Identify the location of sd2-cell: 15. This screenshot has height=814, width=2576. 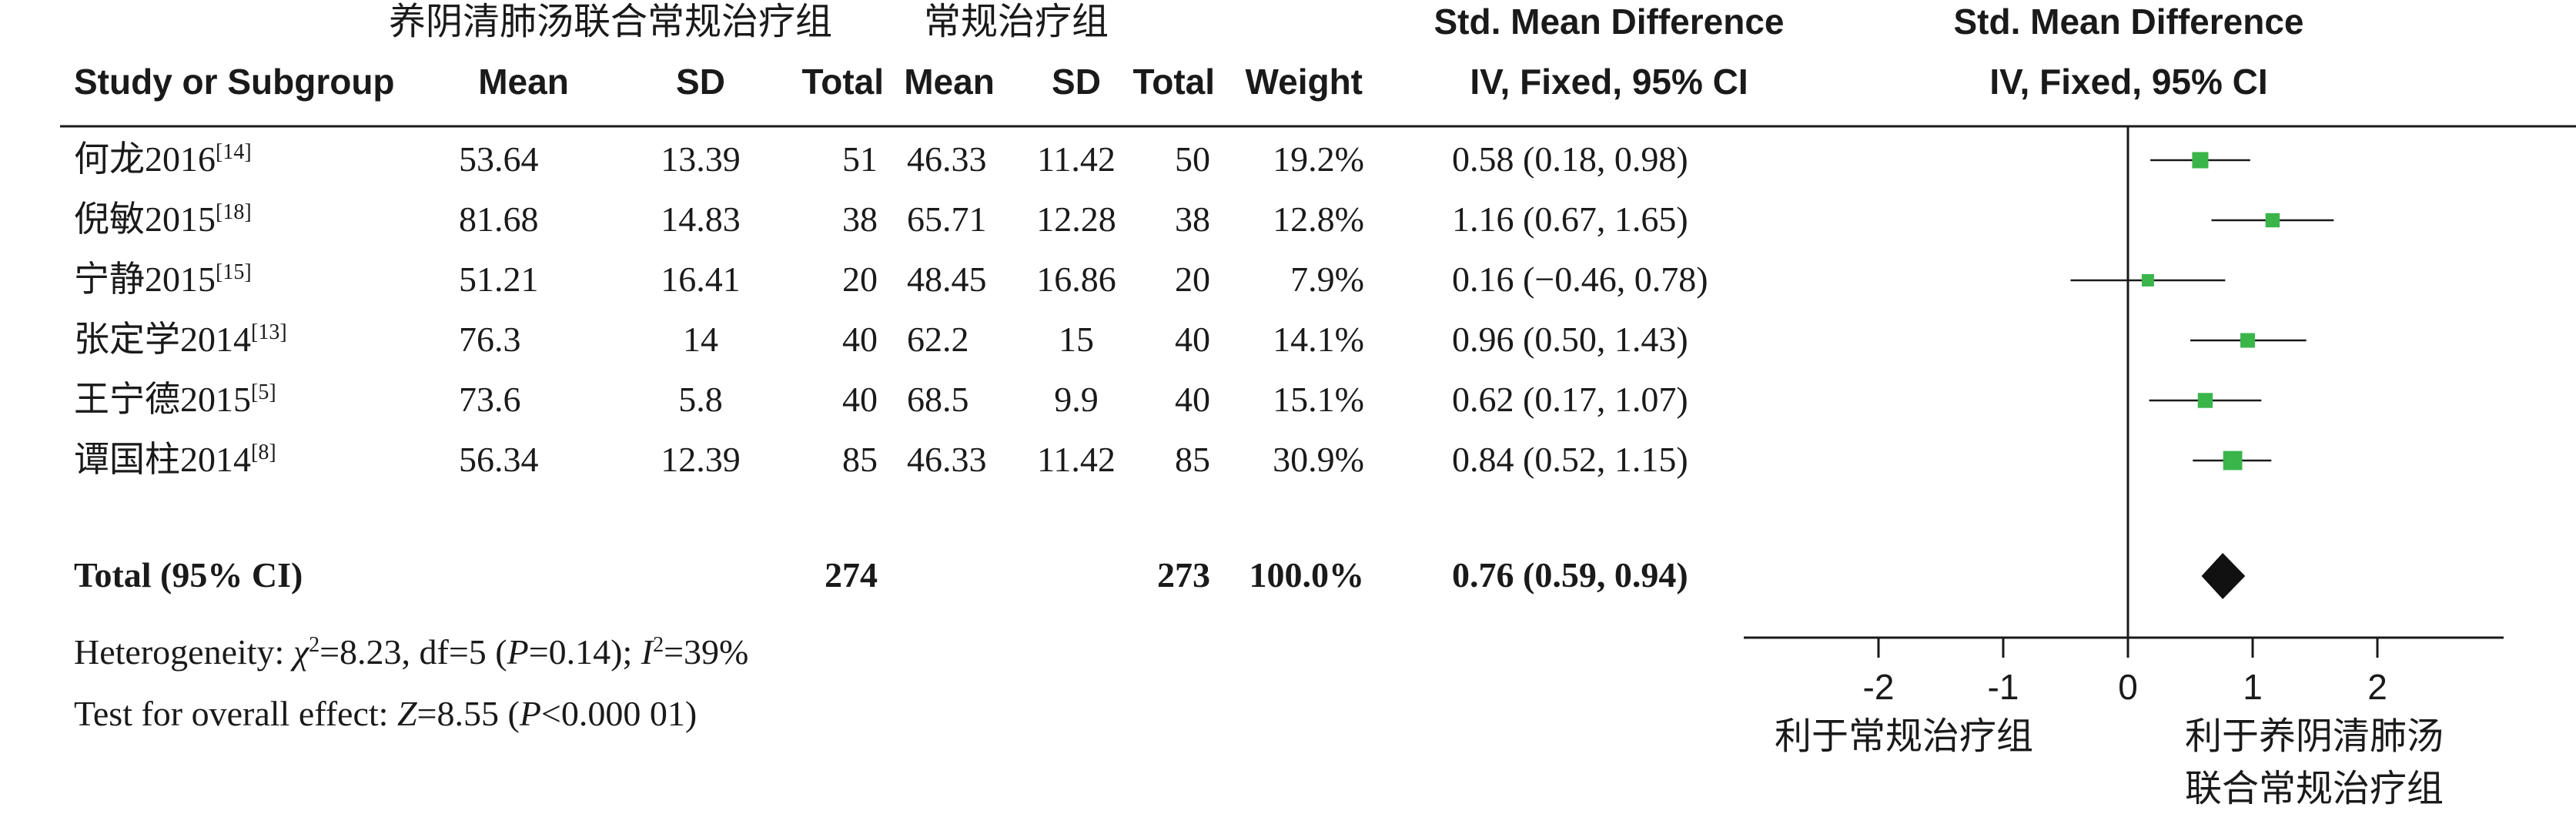
(1077, 339).